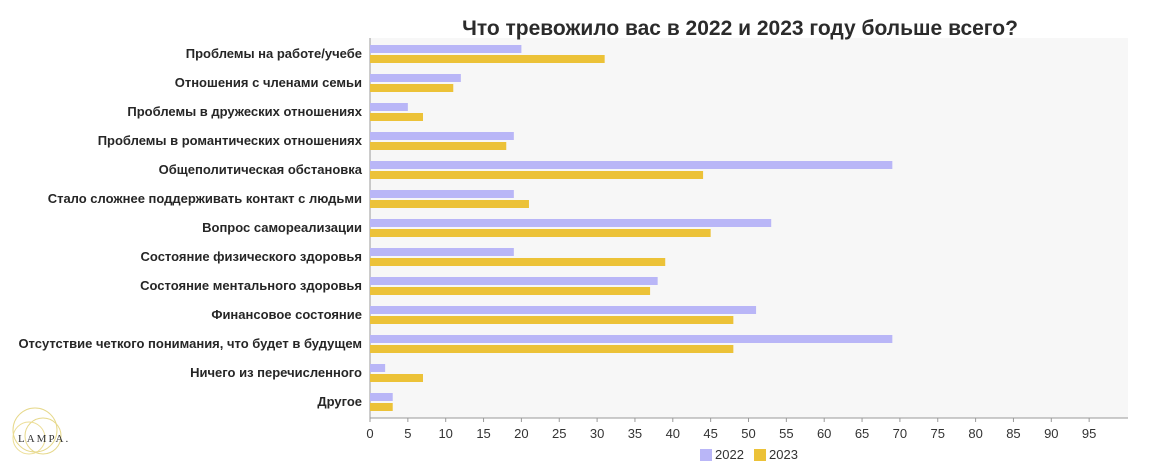 Image resolution: width=1176 pixels, height=473 pixels. Describe the element at coordinates (938, 433) in the screenshot. I see `x-tick-label: 75` at that location.